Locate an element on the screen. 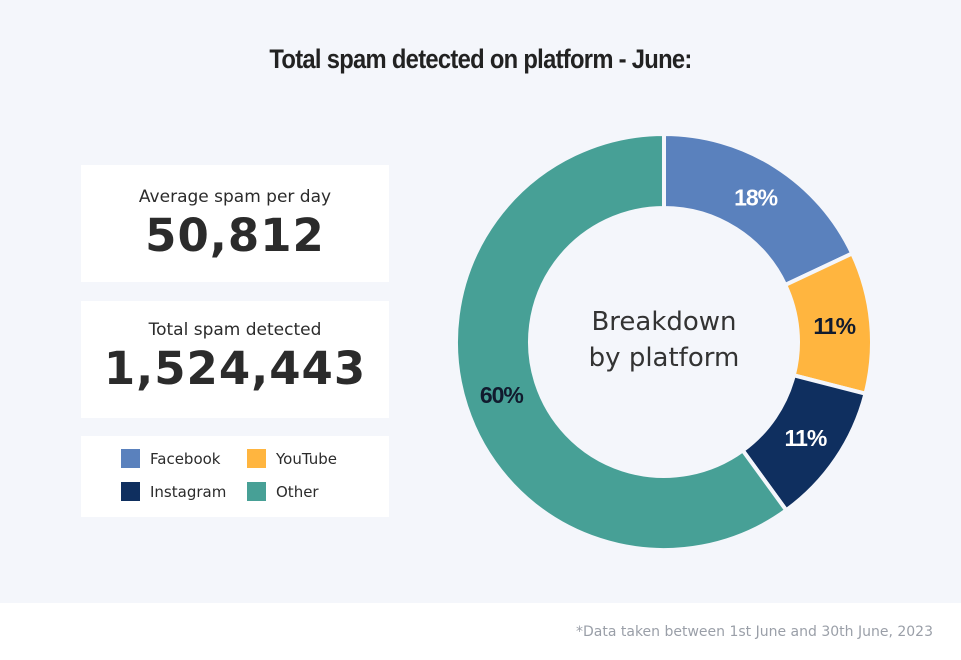  average-spam-label: Average spam per day is located at coordinates (235, 197).